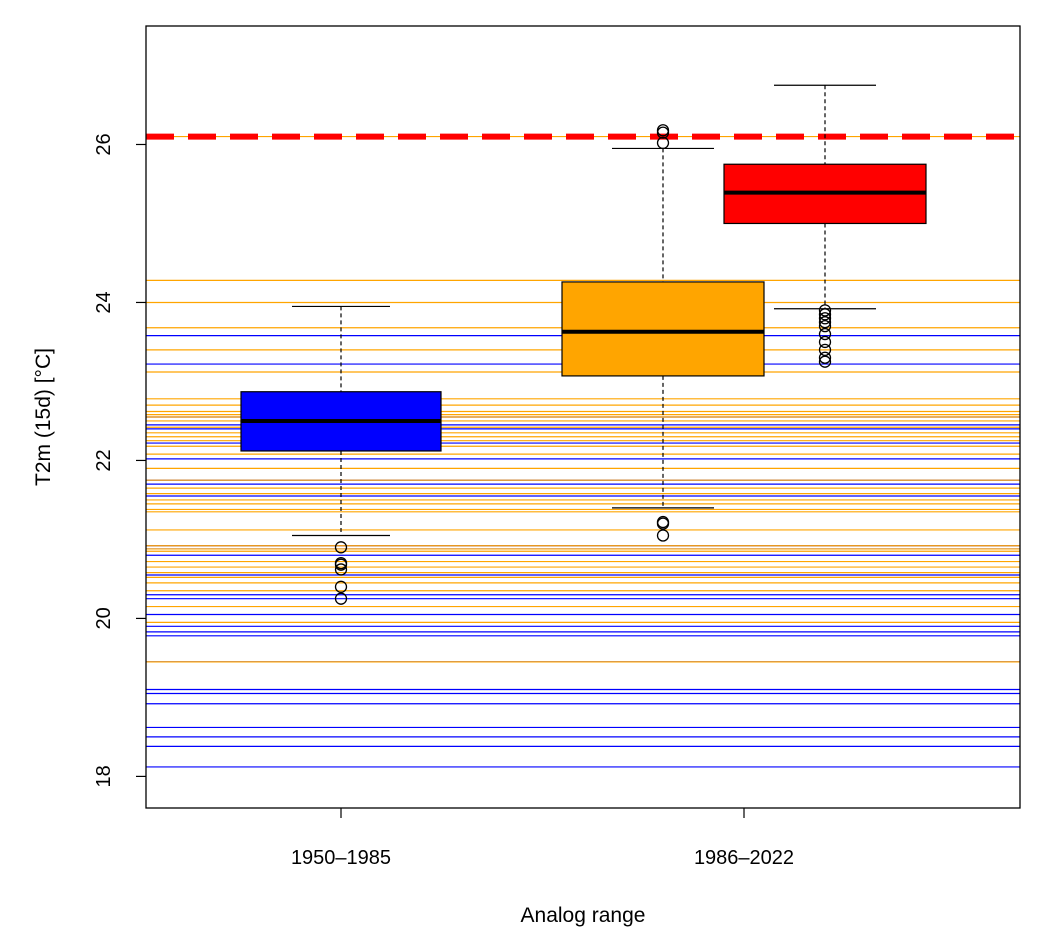  What do you see at coordinates (744, 858) in the screenshot?
I see `x-tick-label: 1986–2022` at bounding box center [744, 858].